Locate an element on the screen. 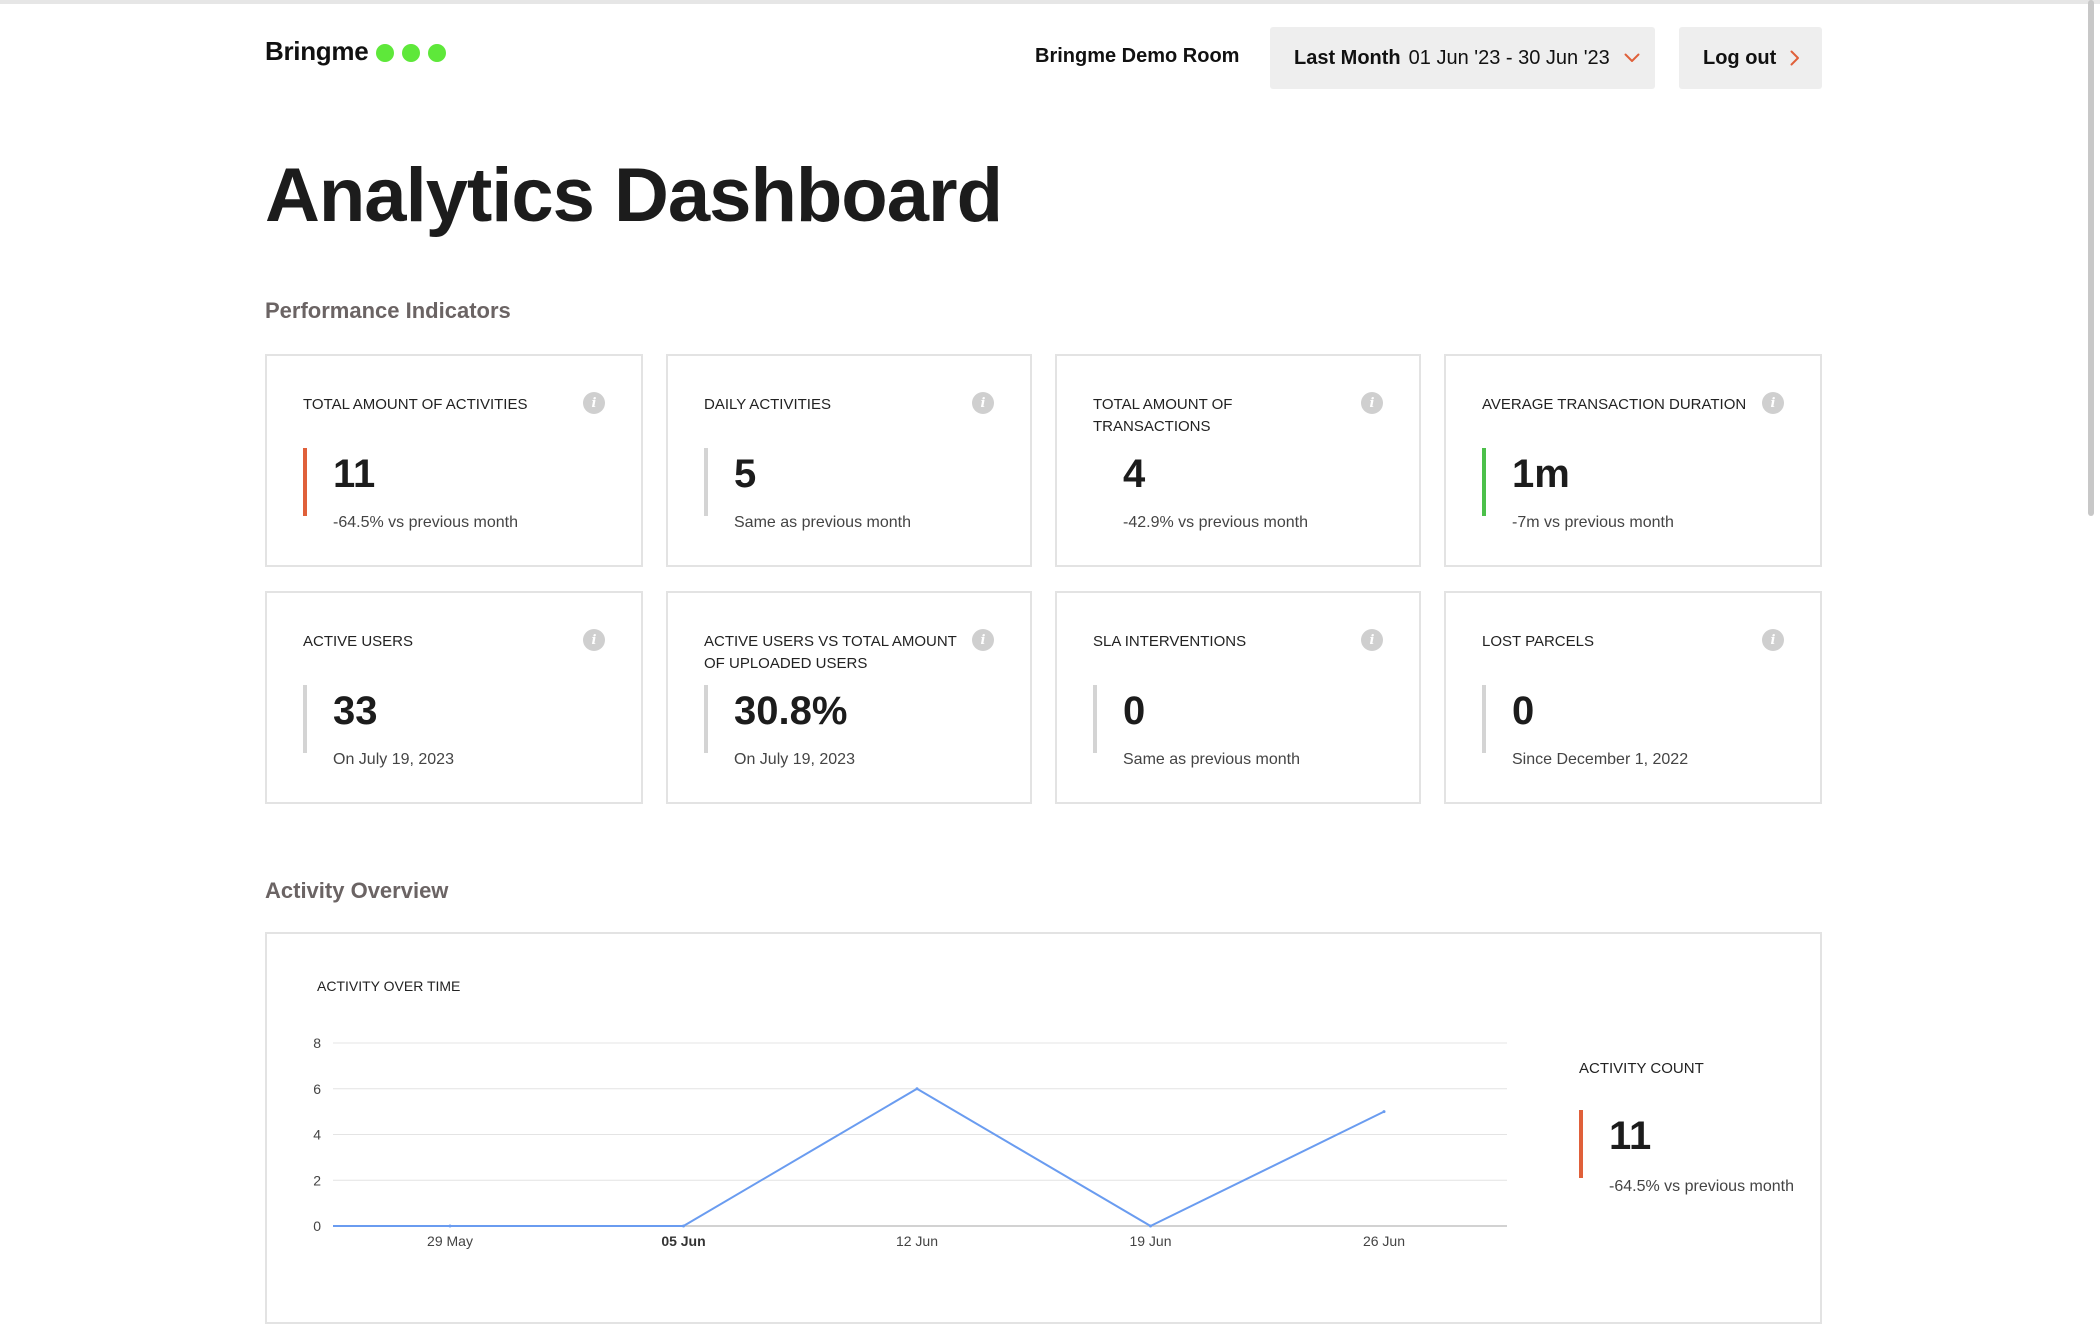 The height and width of the screenshot is (1338, 2100). logout-label: Log out is located at coordinates (1740, 57).